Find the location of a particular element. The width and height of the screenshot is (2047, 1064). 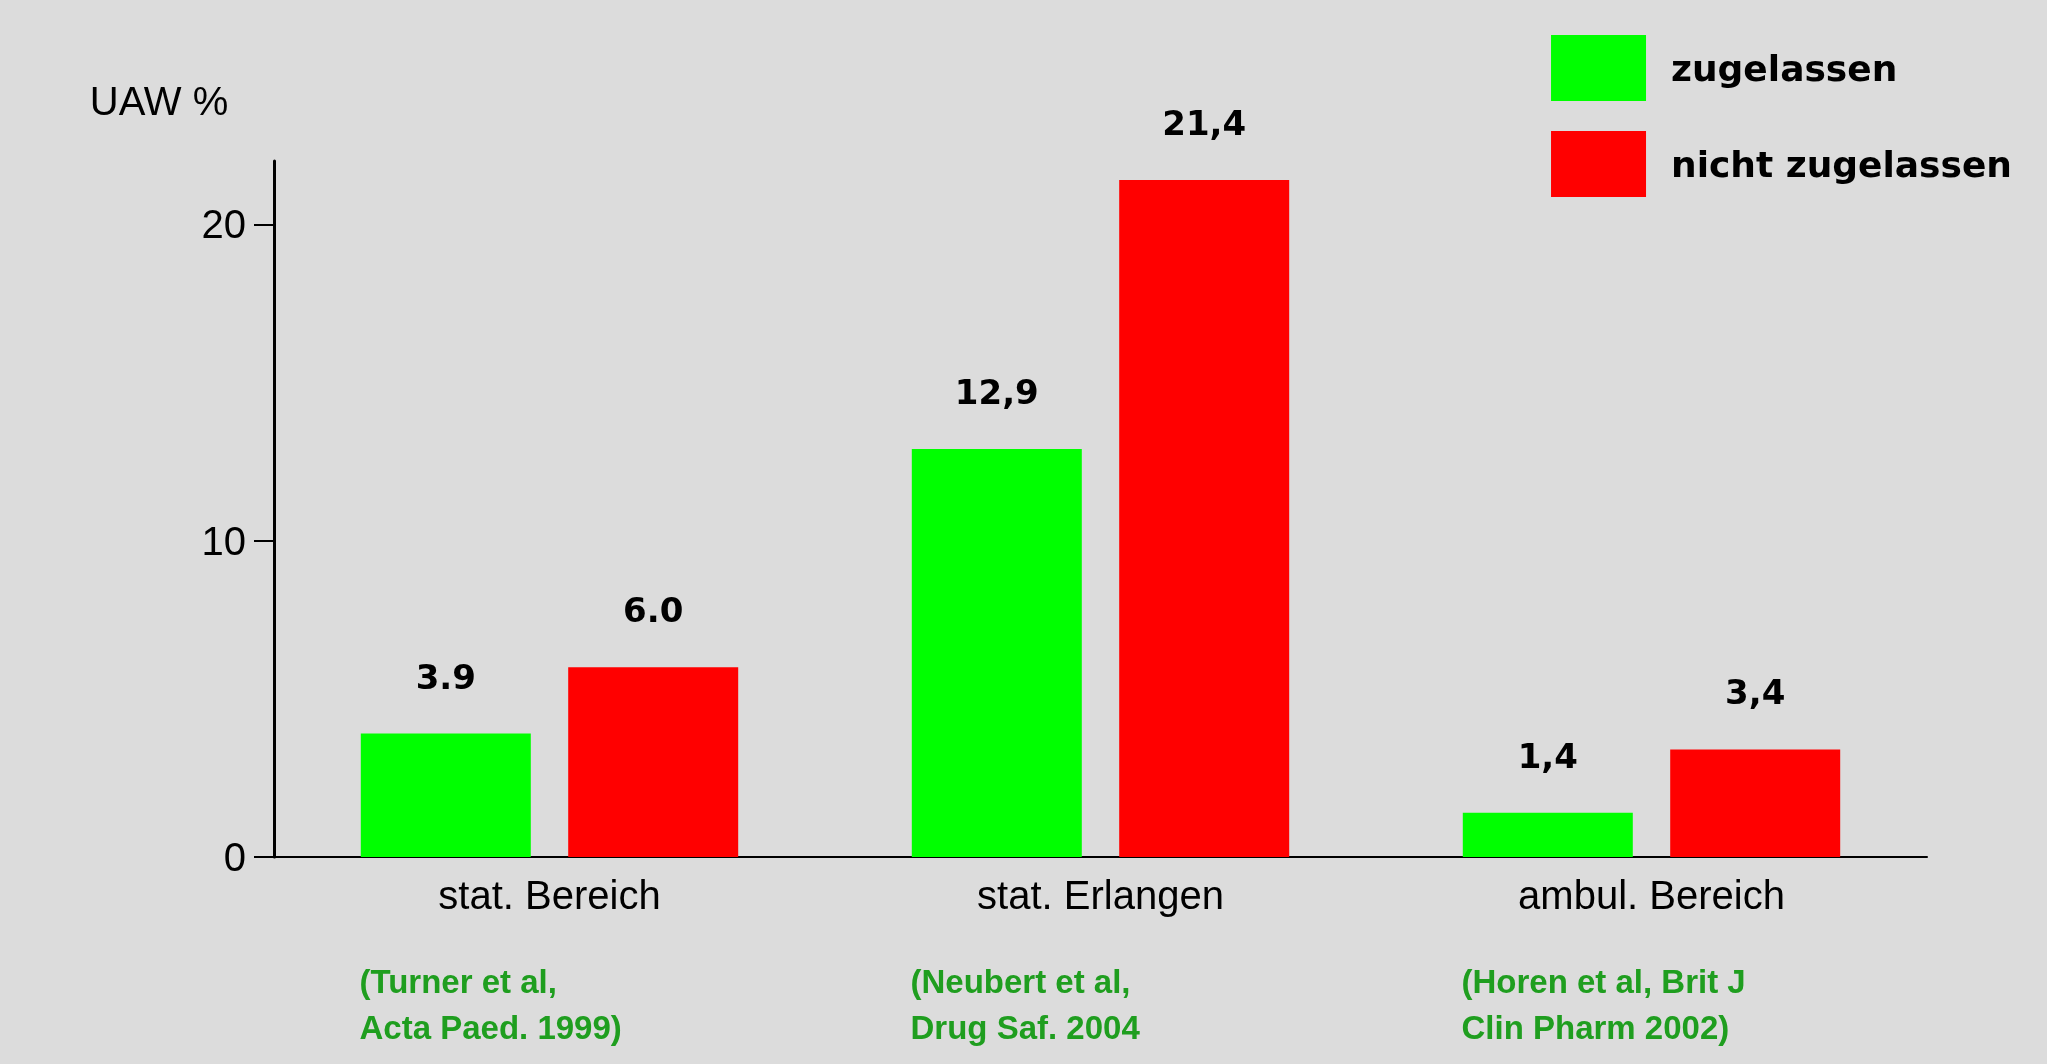

legend-label: nicht zugelassen is located at coordinates (1841, 164).